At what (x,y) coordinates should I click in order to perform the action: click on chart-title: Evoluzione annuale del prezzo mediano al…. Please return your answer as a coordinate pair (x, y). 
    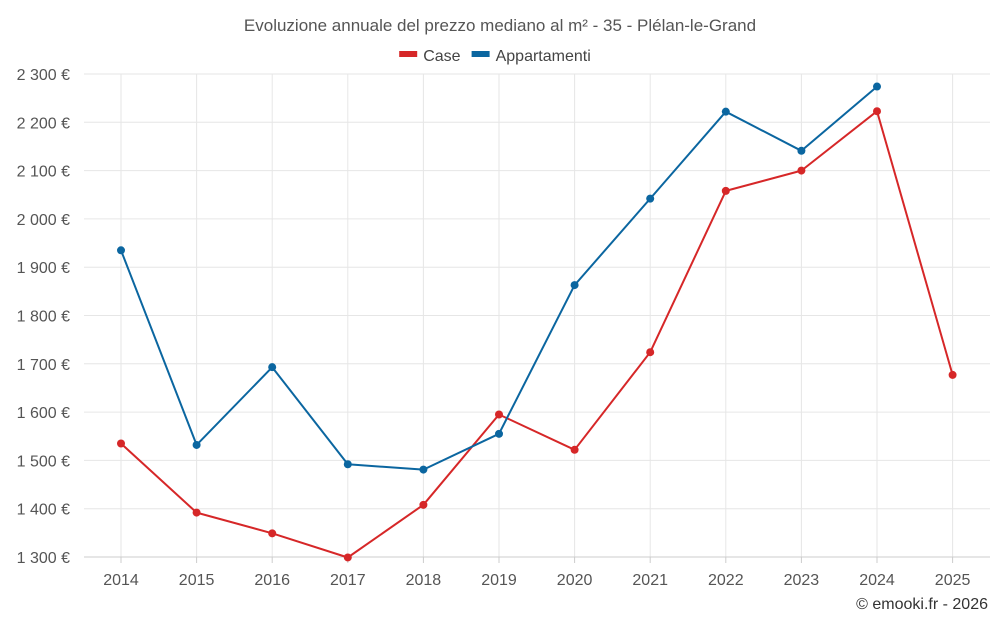
    Looking at the image, I should click on (500, 25).